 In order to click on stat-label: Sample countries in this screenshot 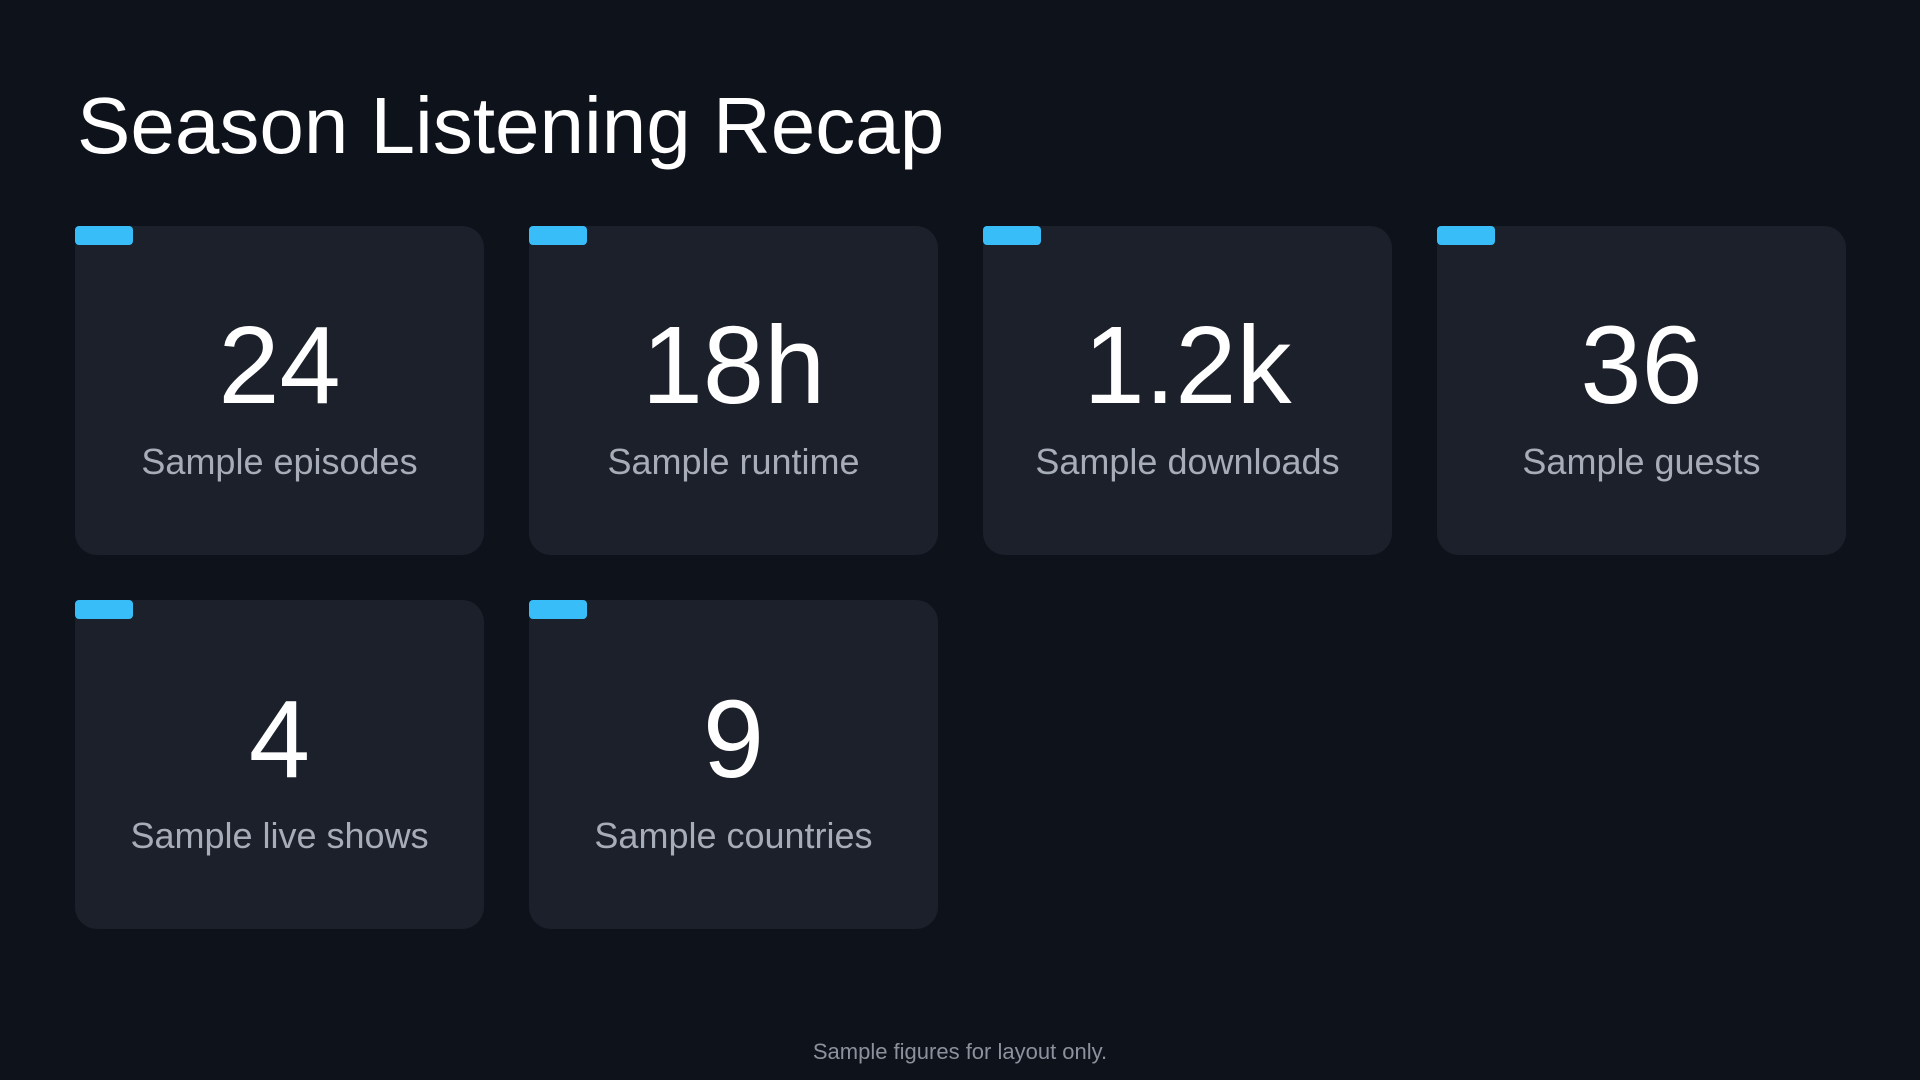, I will do `click(733, 835)`.